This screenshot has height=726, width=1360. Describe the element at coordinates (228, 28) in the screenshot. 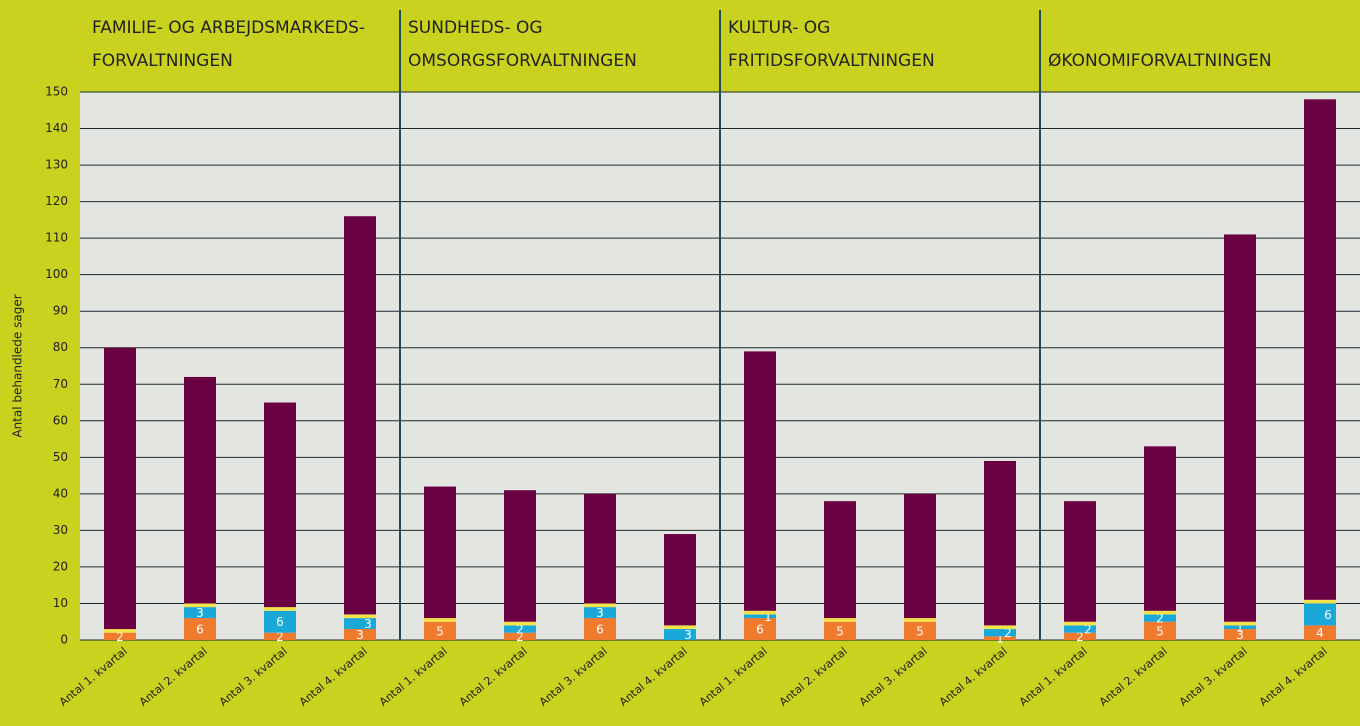

I see `group-title: FAMILIE- OG ARBEJDSMARKEDS-` at that location.